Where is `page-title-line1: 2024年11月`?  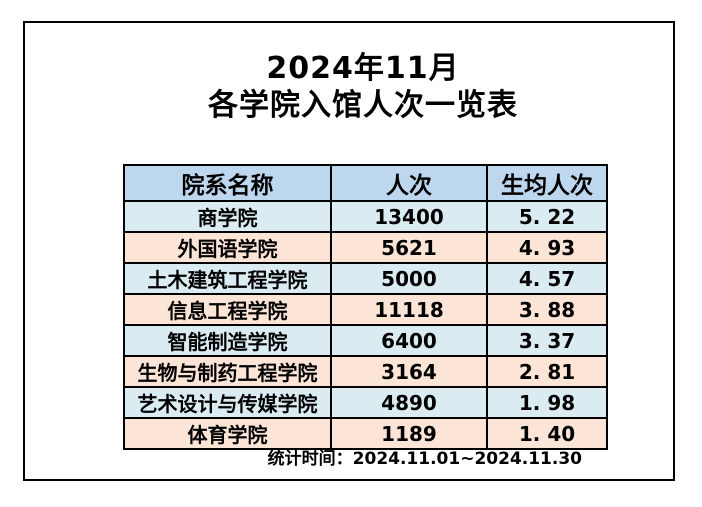
page-title-line1: 2024年11月 is located at coordinates (363, 68).